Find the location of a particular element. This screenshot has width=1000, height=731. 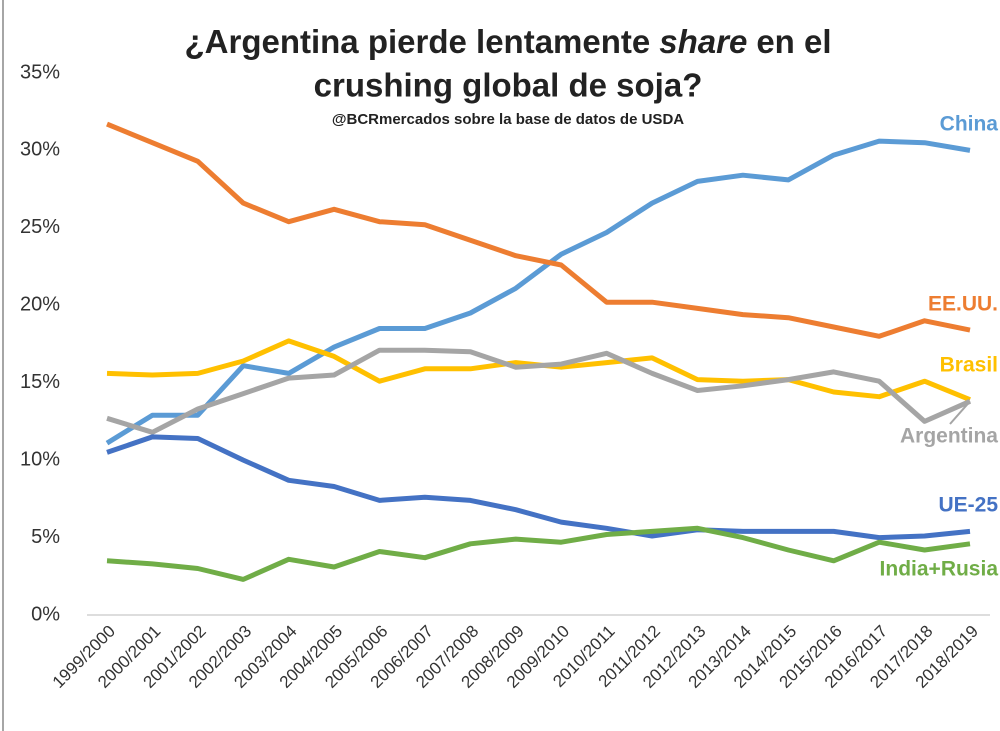

y-tick-label: 5% is located at coordinates (45, 537).